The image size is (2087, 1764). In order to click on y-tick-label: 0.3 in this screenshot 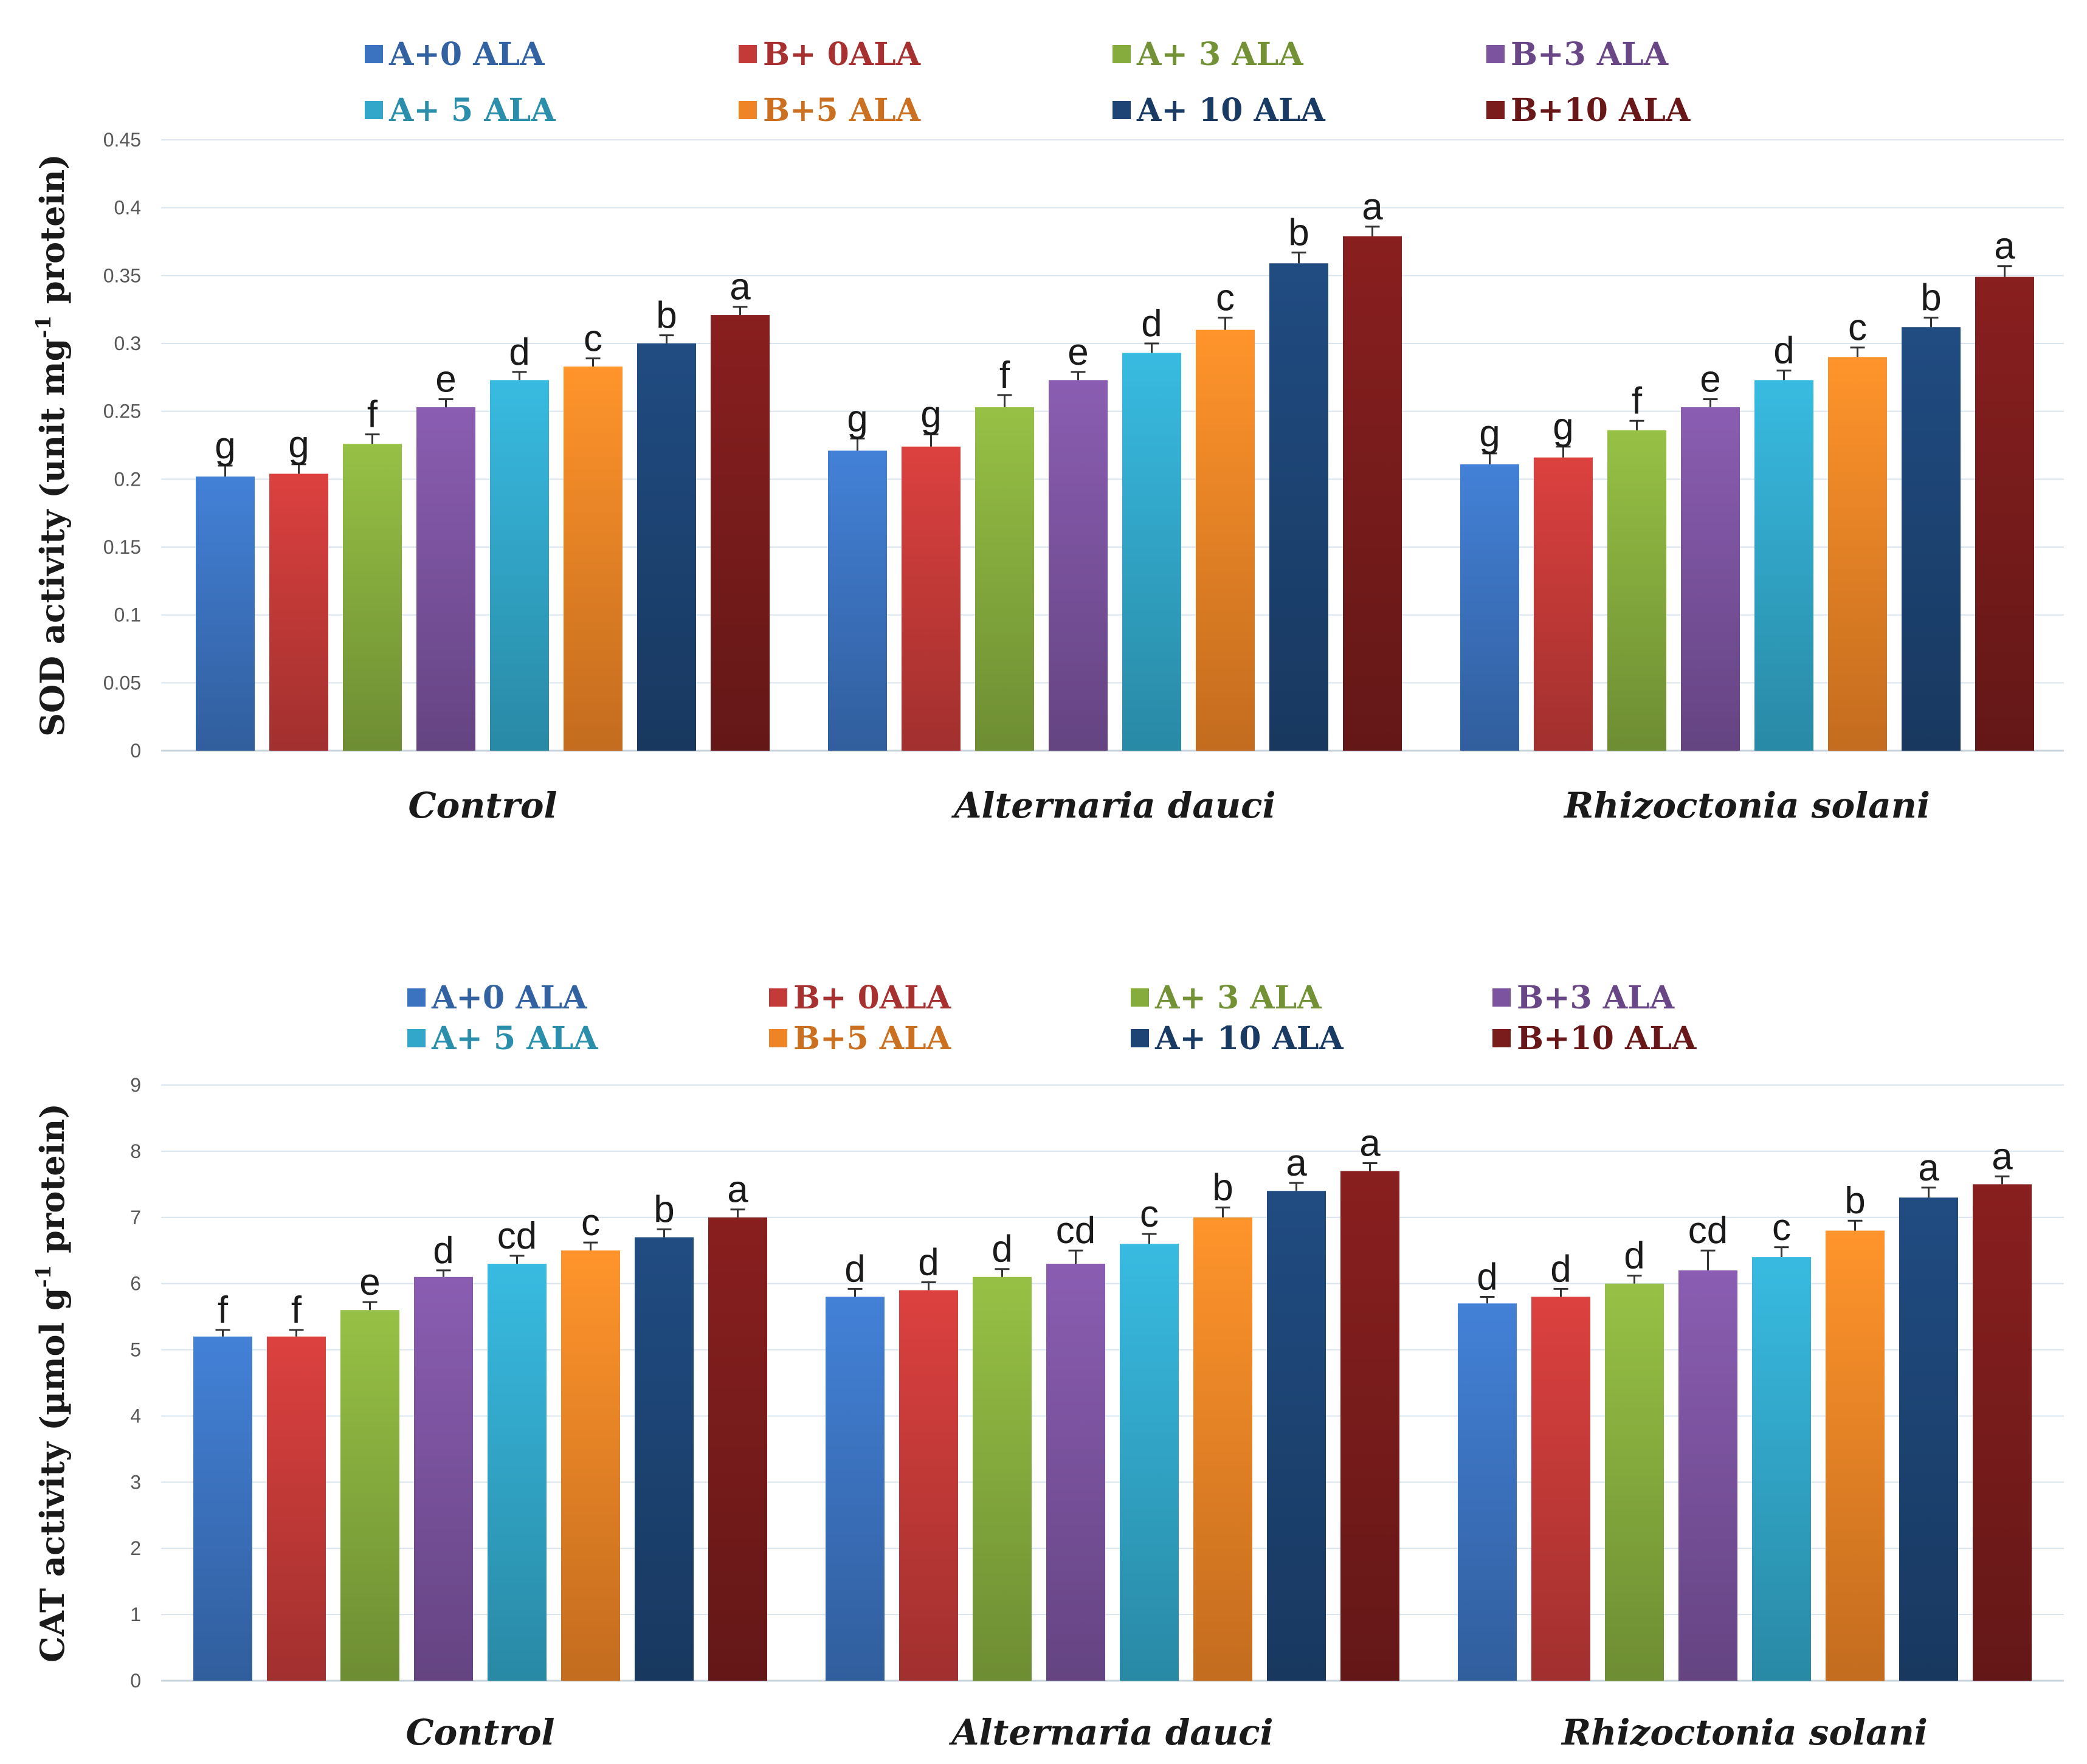, I will do `click(128, 343)`.